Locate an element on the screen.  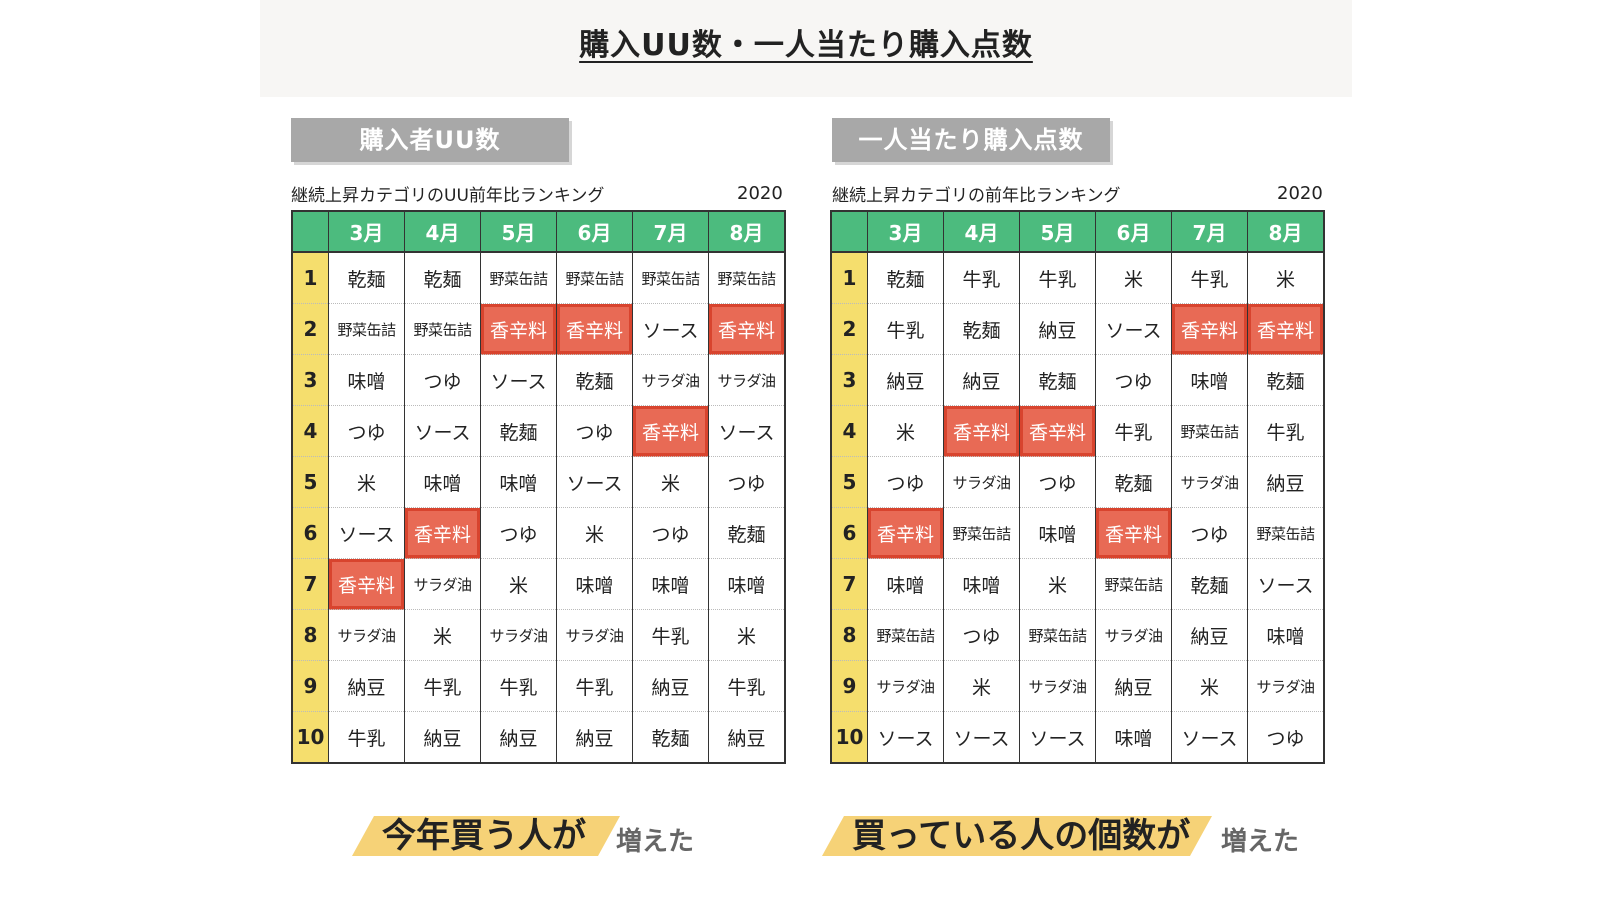
table-row: 1 乾麺 乾麺 野菜缶詰 野菜缶詰 野菜缶詰 野菜缶詰 is located at coordinates (538, 277).